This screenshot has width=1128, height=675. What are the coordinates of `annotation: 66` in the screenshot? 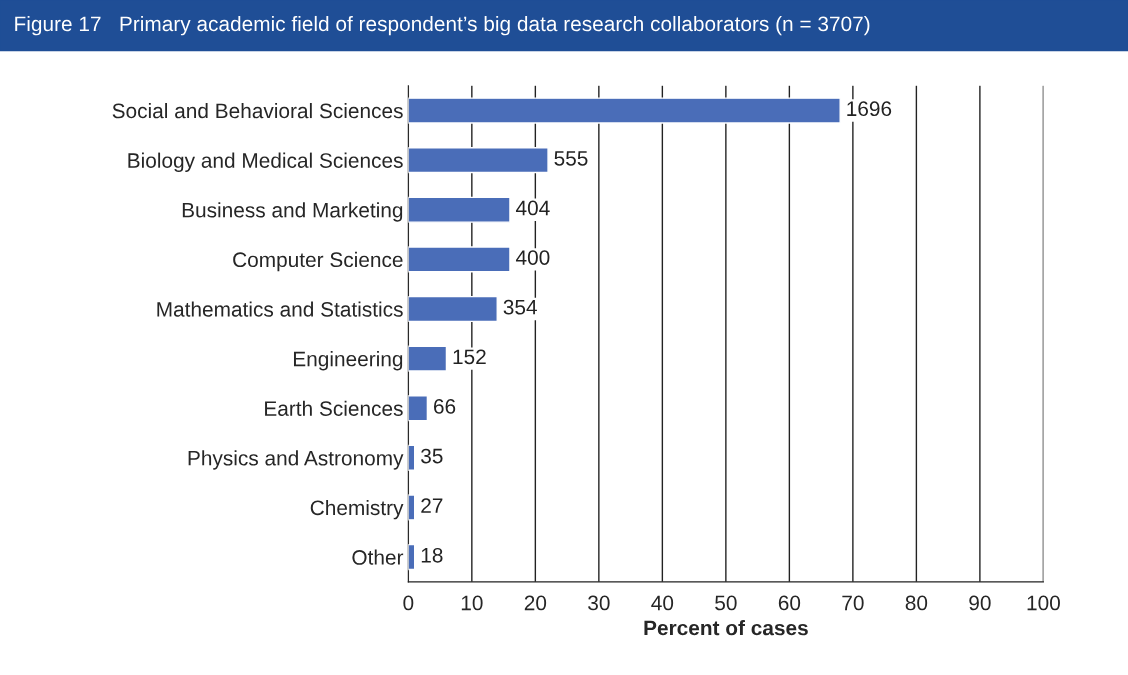 It's located at (445, 406).